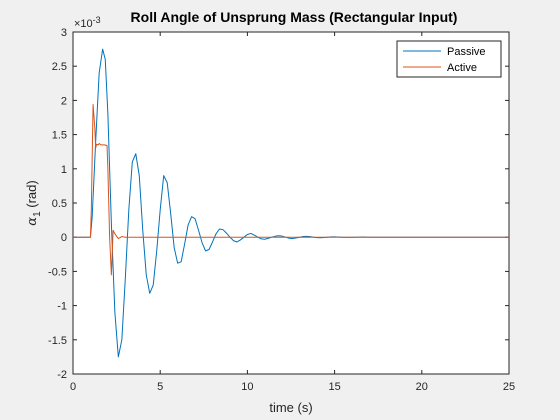  What do you see at coordinates (59, 67) in the screenshot?
I see `y-tick-label: 2.5` at bounding box center [59, 67].